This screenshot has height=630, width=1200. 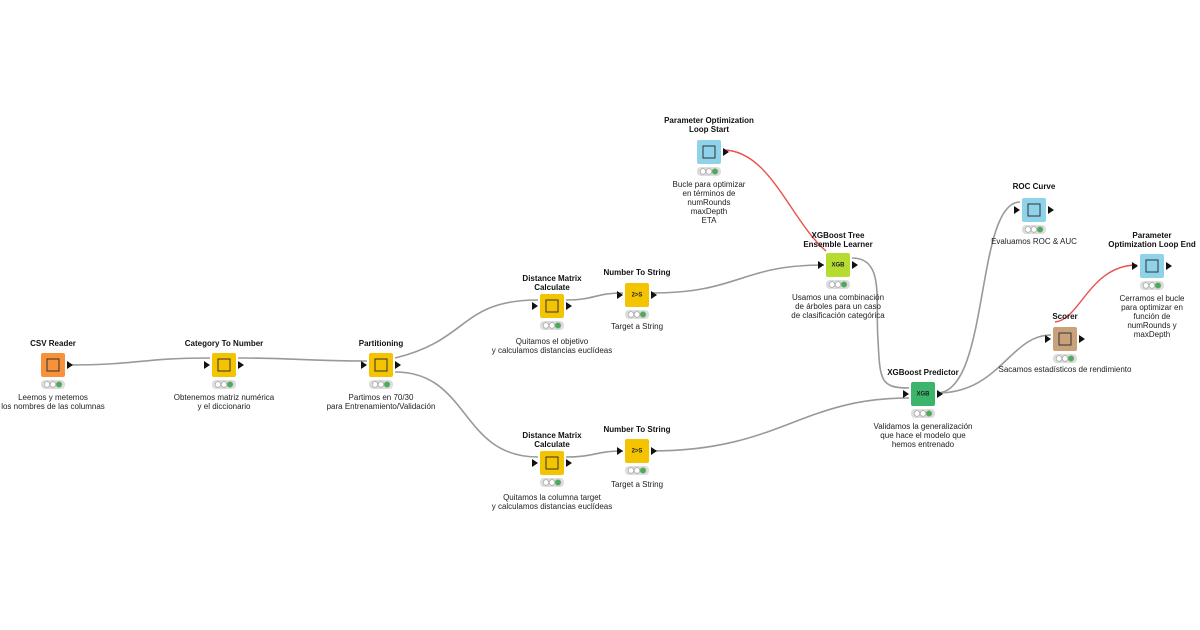 I want to click on node-title: CSV Reader, so click(x=53, y=343).